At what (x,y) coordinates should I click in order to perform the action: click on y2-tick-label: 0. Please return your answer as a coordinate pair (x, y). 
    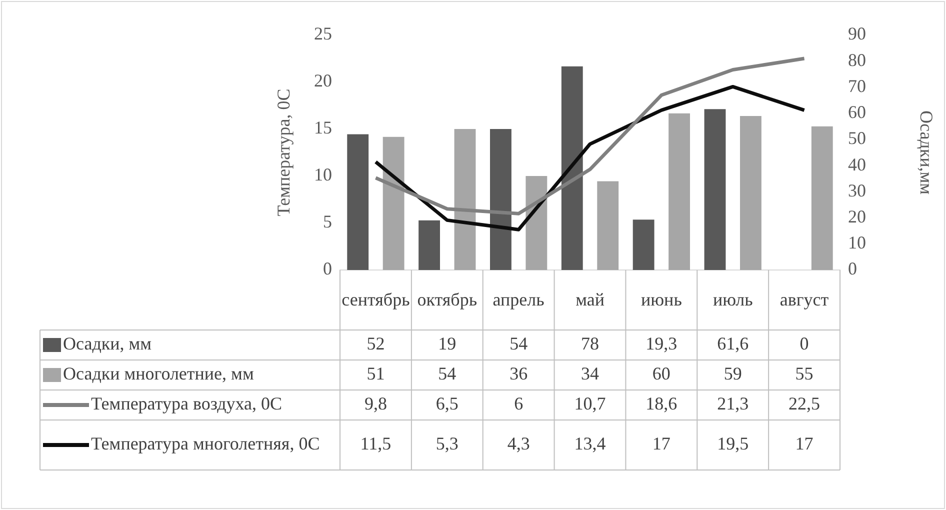
    Looking at the image, I should click on (852, 268).